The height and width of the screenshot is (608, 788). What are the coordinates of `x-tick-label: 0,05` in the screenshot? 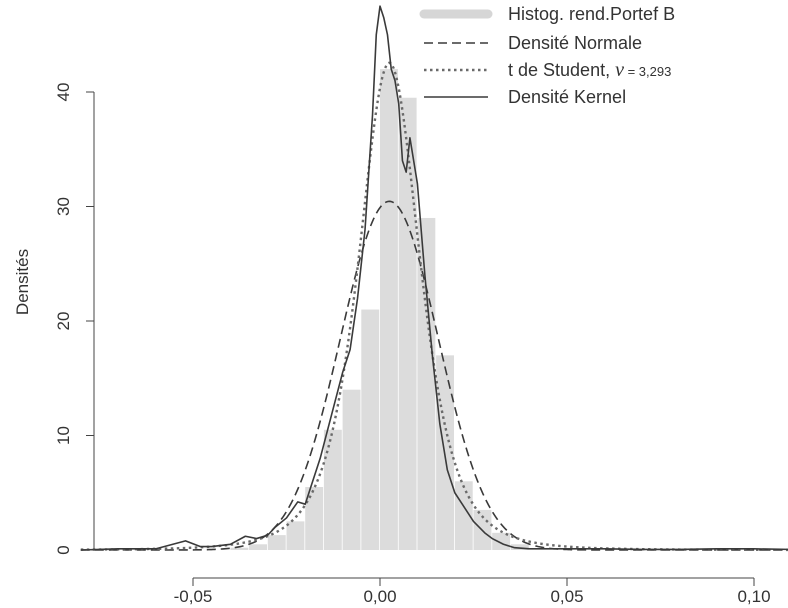 It's located at (566, 596).